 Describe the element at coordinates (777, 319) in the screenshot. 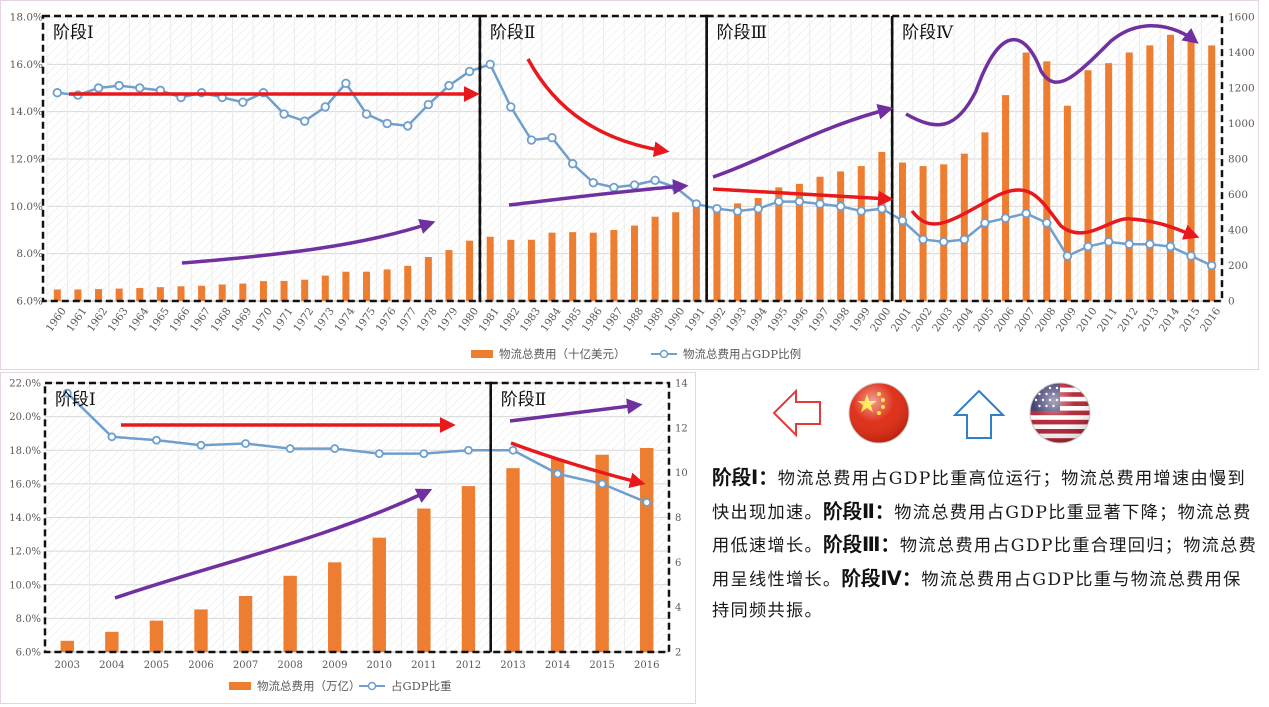

I see `x-tick-label: 1995` at that location.